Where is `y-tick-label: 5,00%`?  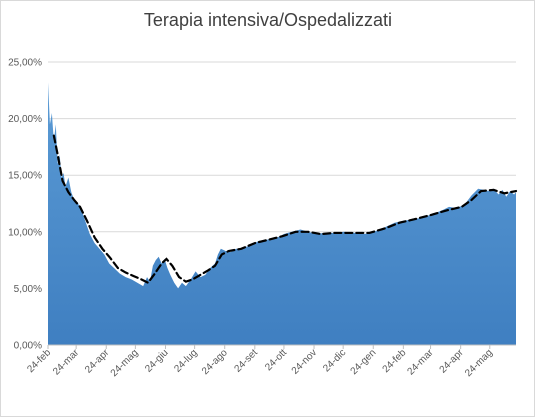 y-tick-label: 5,00% is located at coordinates (28, 289).